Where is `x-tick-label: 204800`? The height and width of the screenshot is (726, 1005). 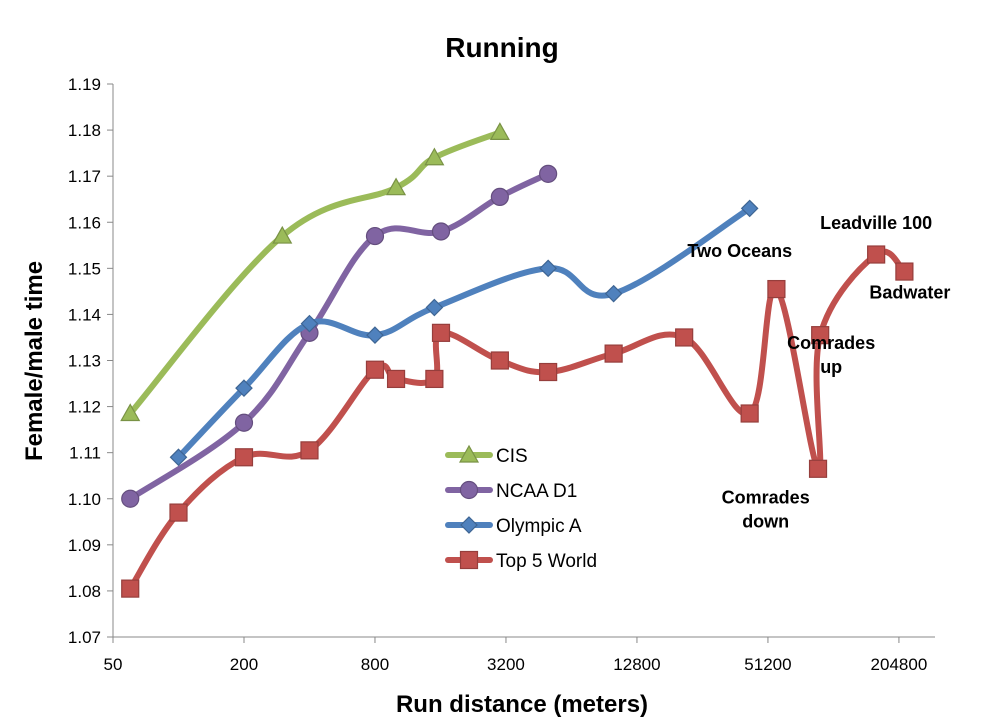
x-tick-label: 204800 is located at coordinates (899, 664).